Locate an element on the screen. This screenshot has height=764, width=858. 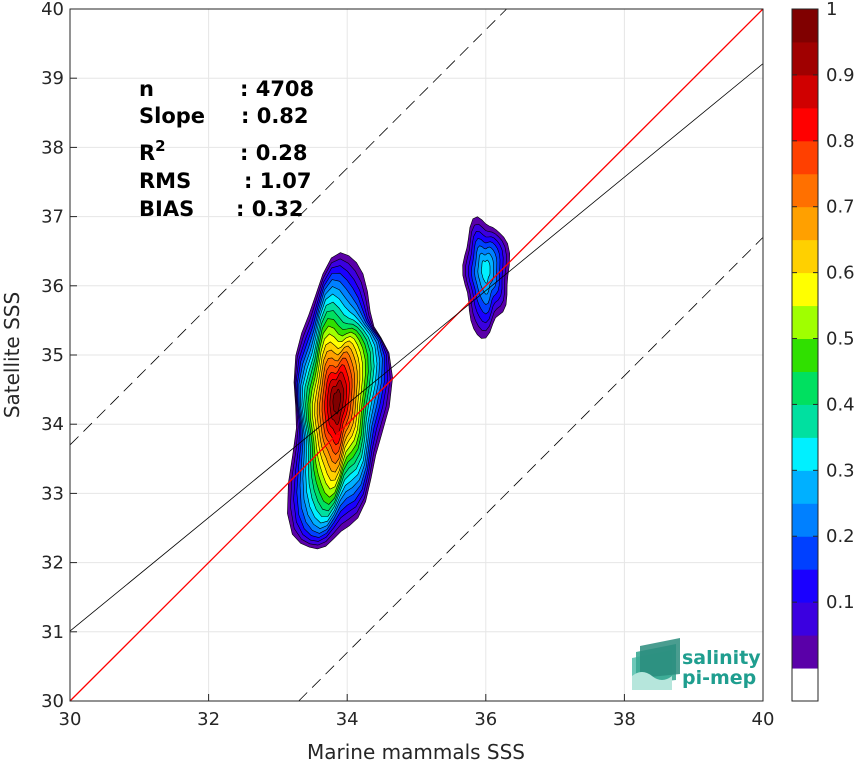
stat-label: R2 is located at coordinates (152, 151).